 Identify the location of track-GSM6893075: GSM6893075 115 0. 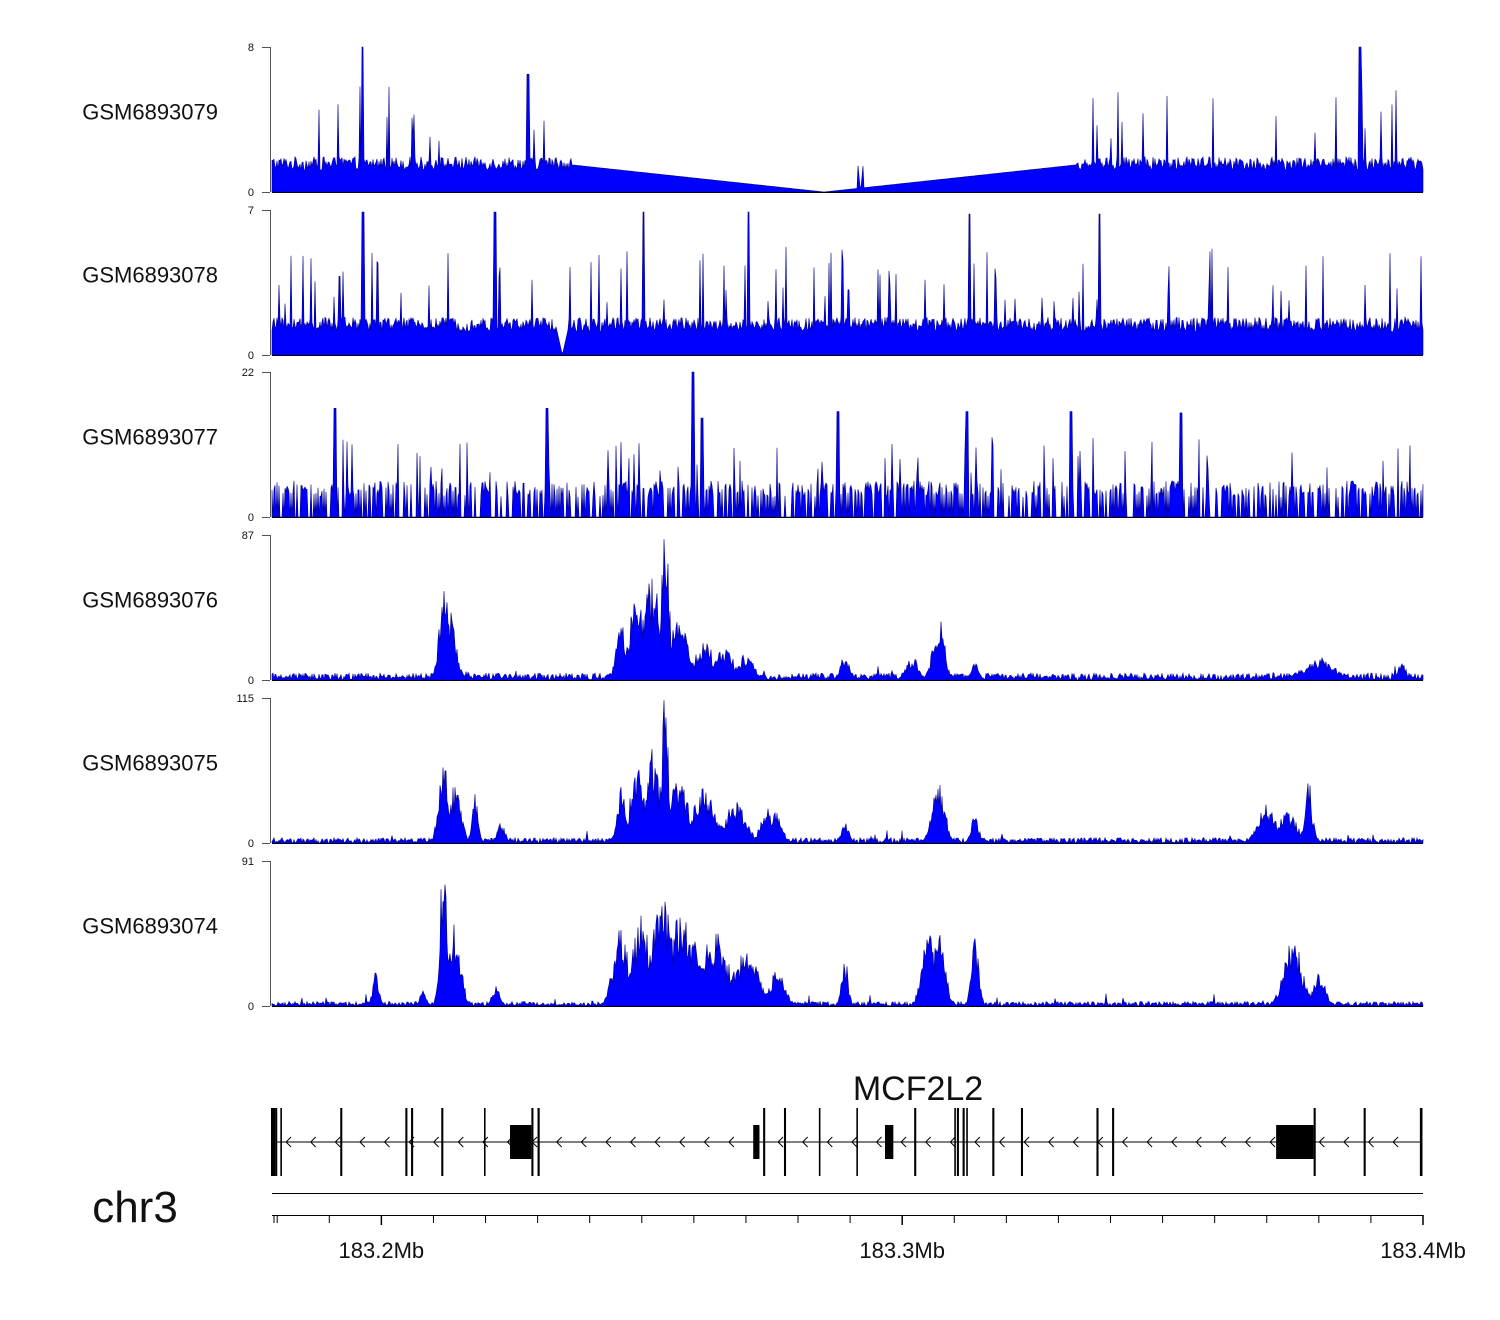
(753, 771).